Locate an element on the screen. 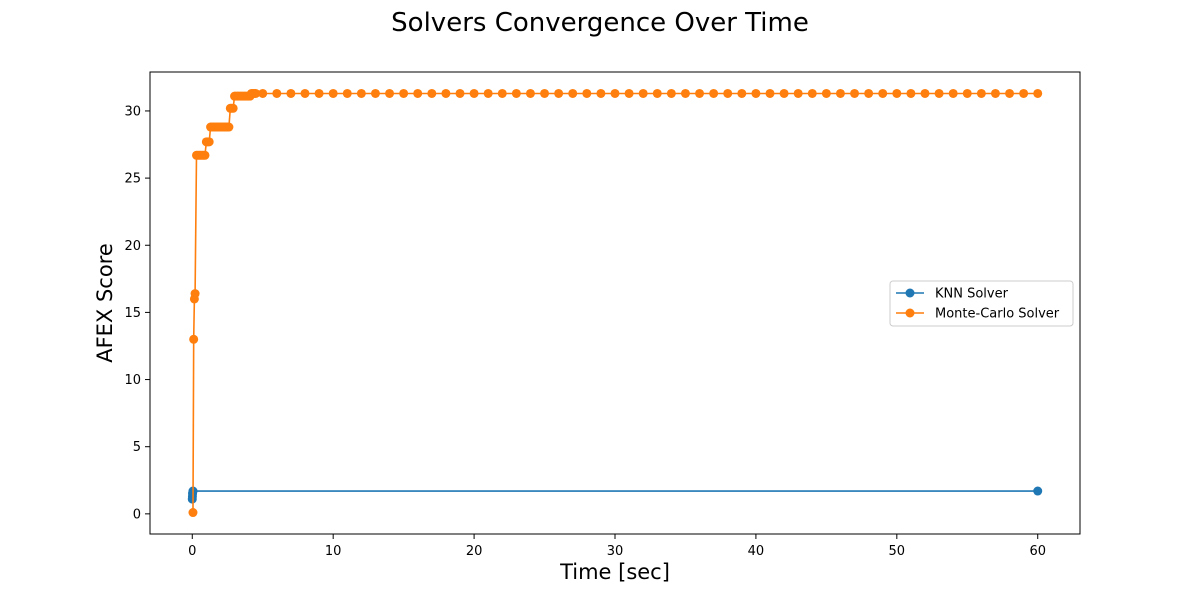 The image size is (1200, 600). legend-box is located at coordinates (981, 303).